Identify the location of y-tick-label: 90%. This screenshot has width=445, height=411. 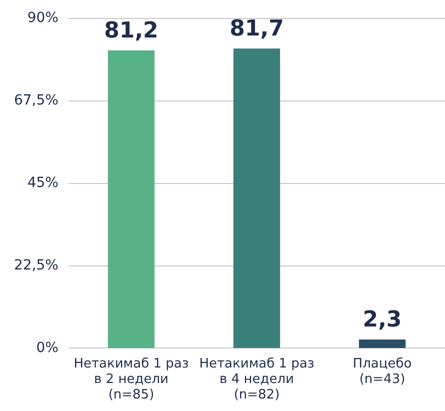
(42, 18).